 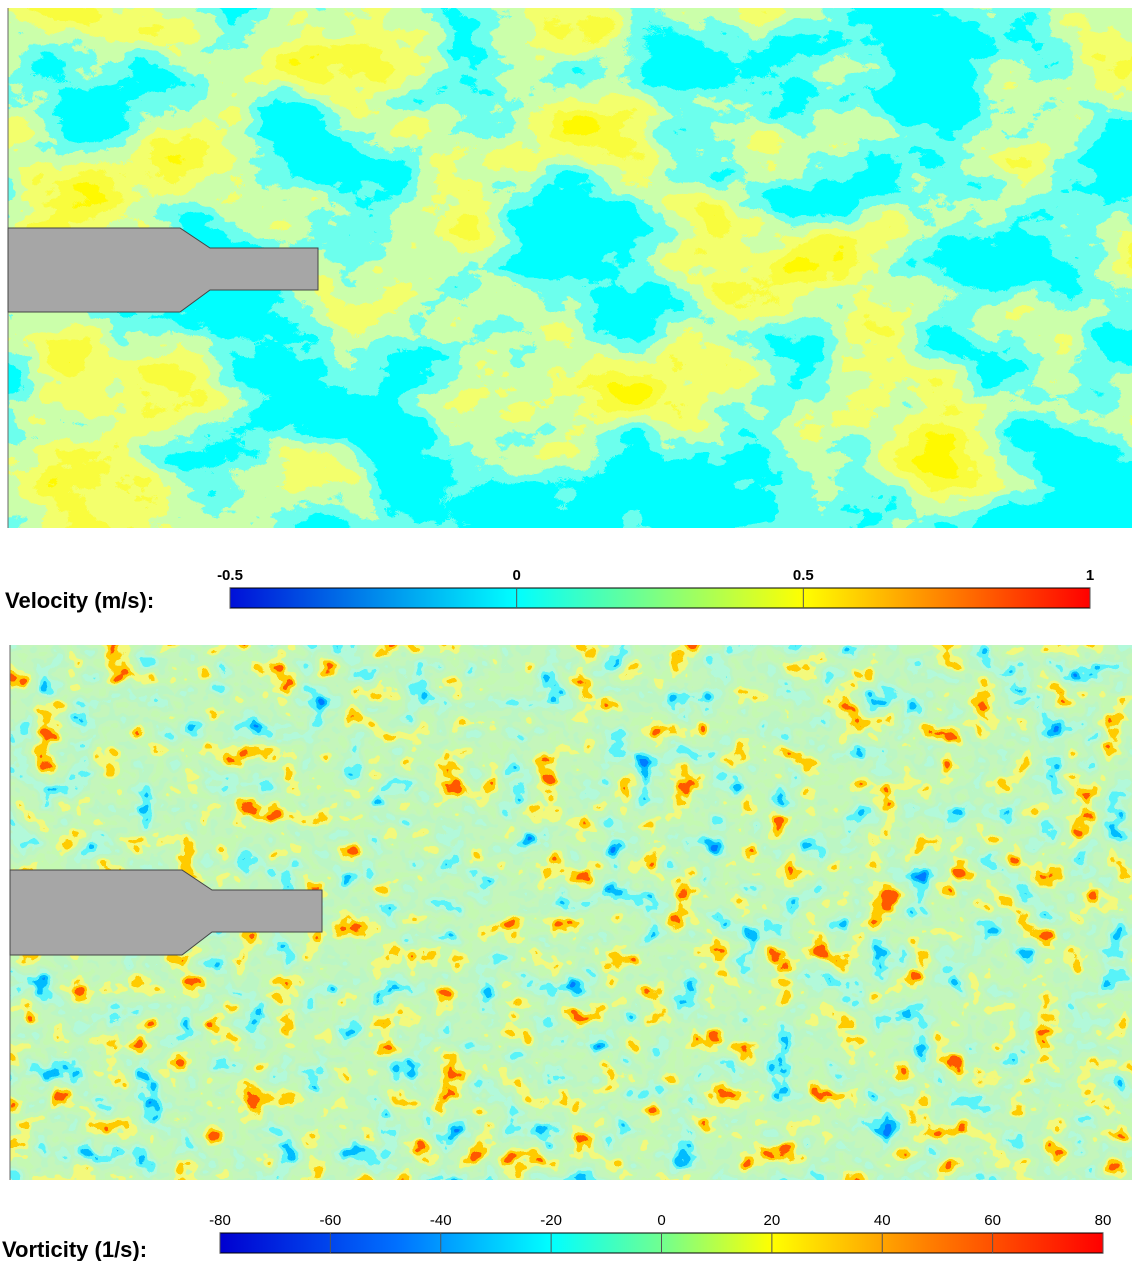 What do you see at coordinates (882, 1220) in the screenshot?
I see `tick-label: 40` at bounding box center [882, 1220].